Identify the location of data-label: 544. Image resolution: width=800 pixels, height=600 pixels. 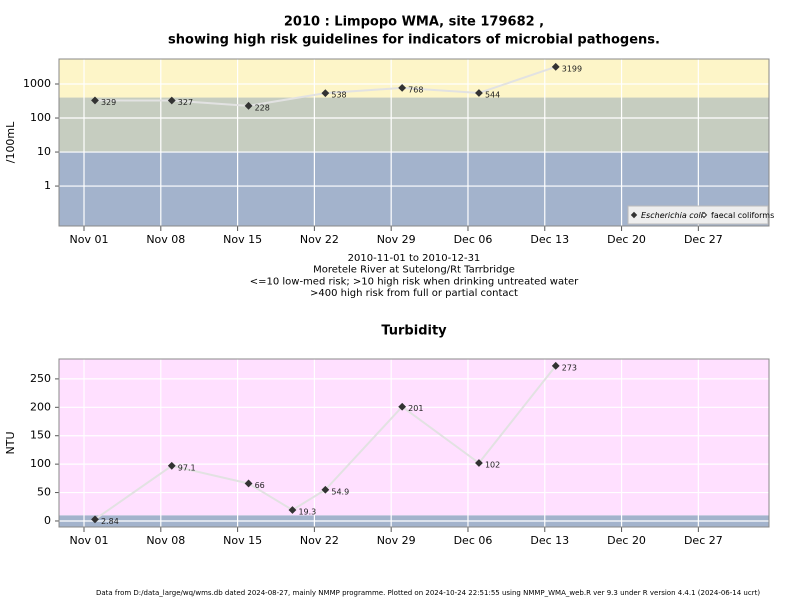
(492, 94).